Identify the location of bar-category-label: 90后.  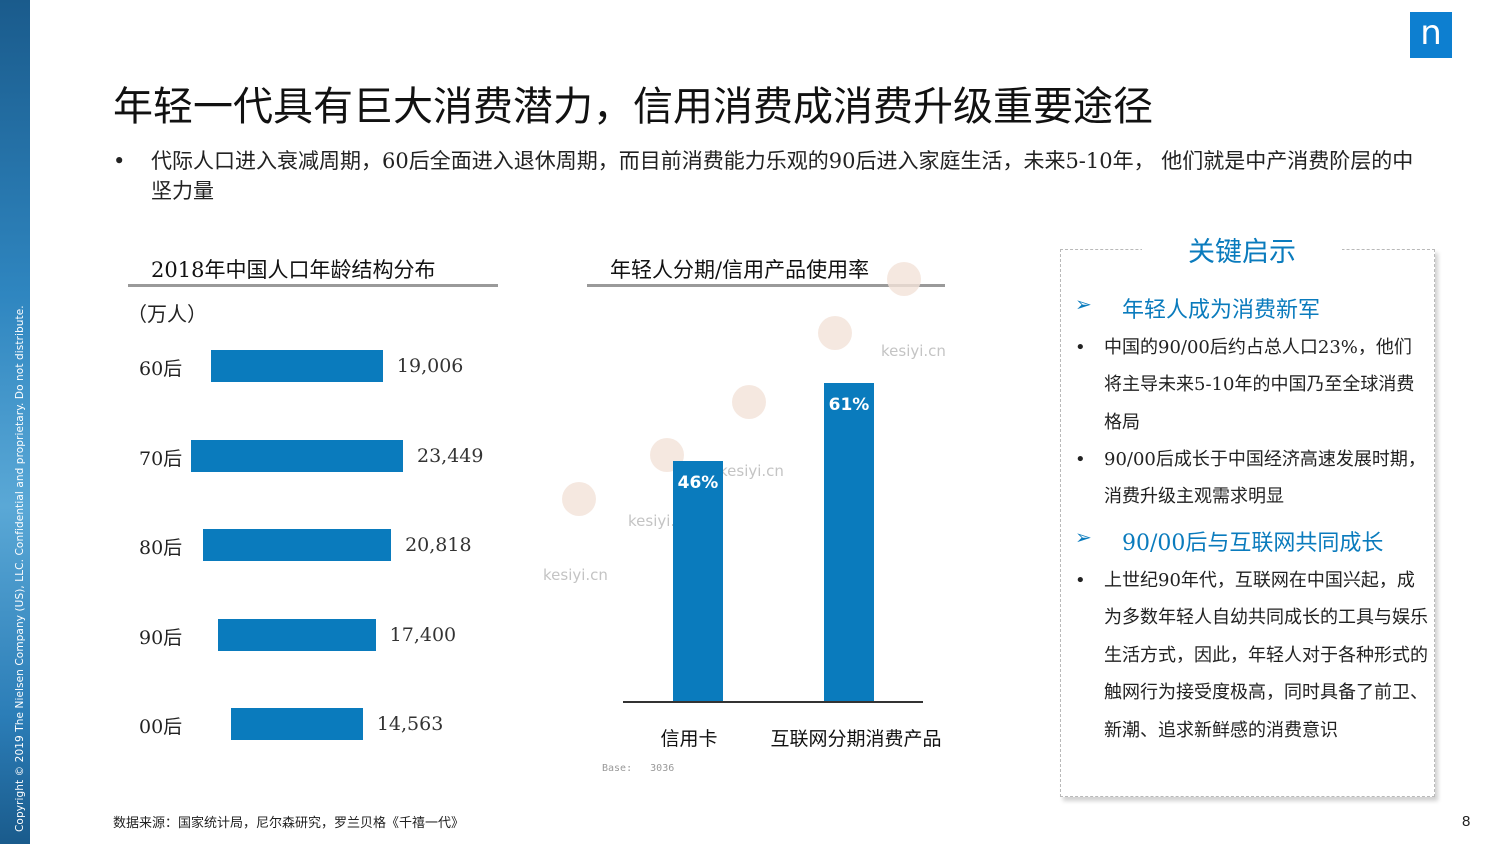
(161, 637).